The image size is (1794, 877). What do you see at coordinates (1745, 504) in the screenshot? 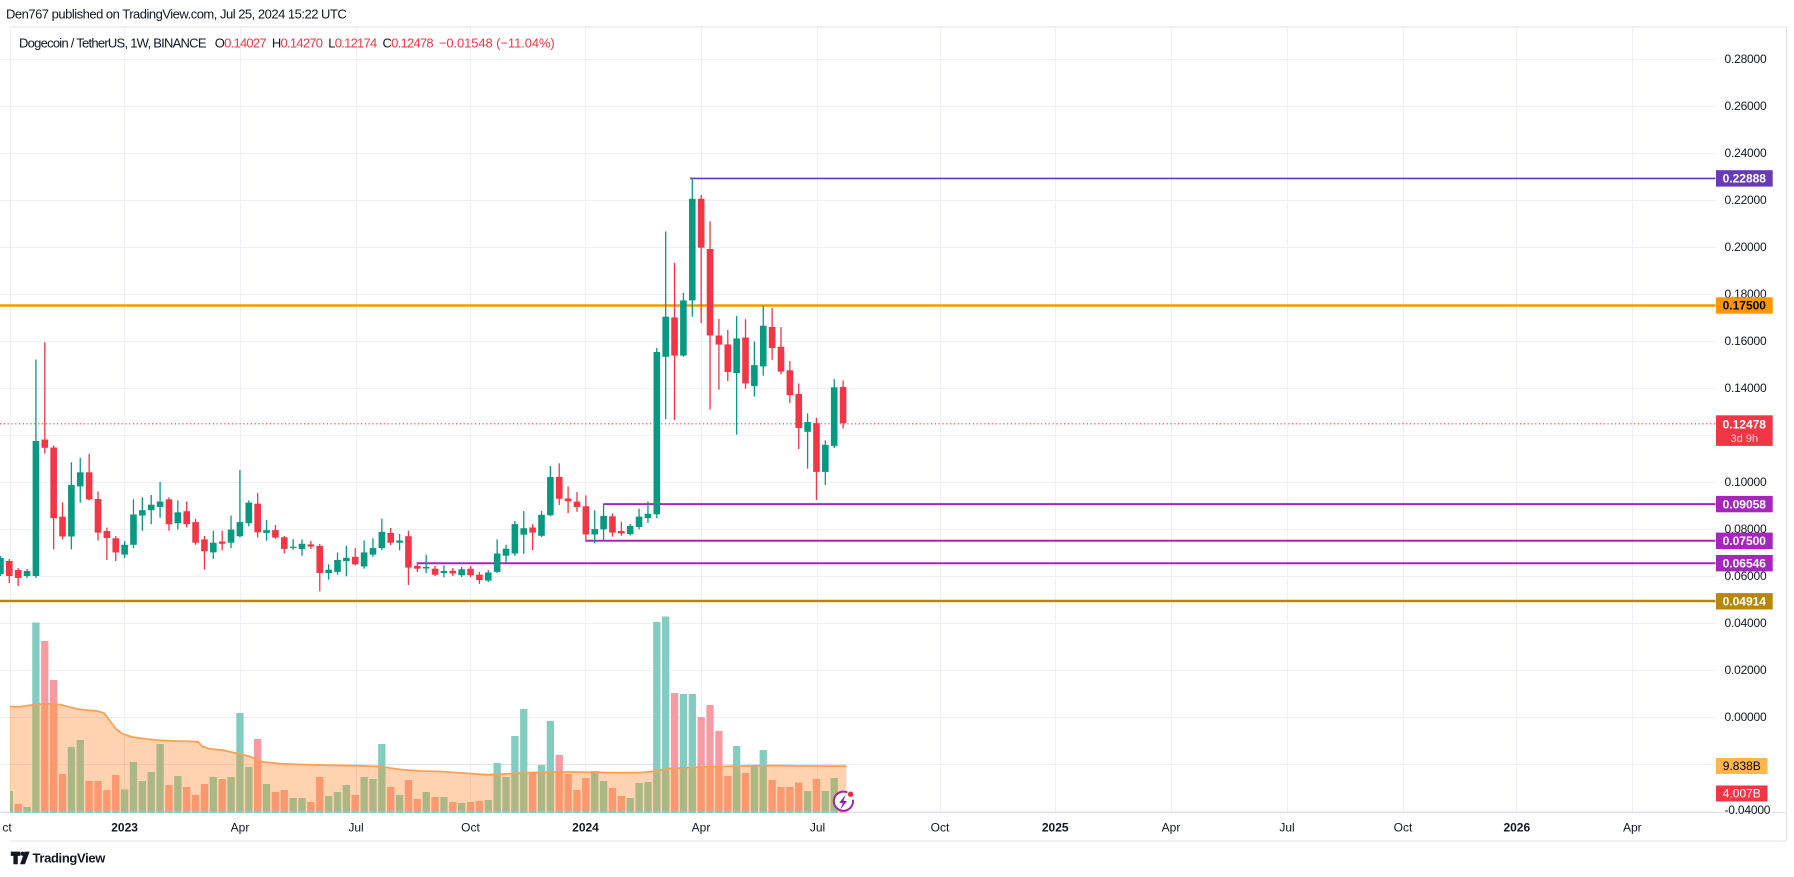
I see `svg-text: 0.09058` at bounding box center [1745, 504].